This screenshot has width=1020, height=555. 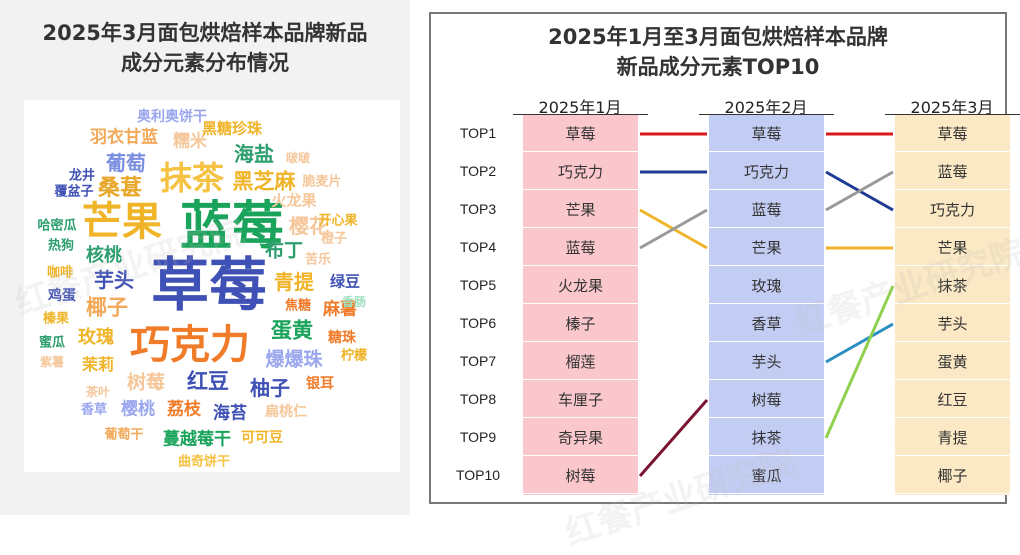 I want to click on rank-label: TOP3, so click(x=478, y=209).